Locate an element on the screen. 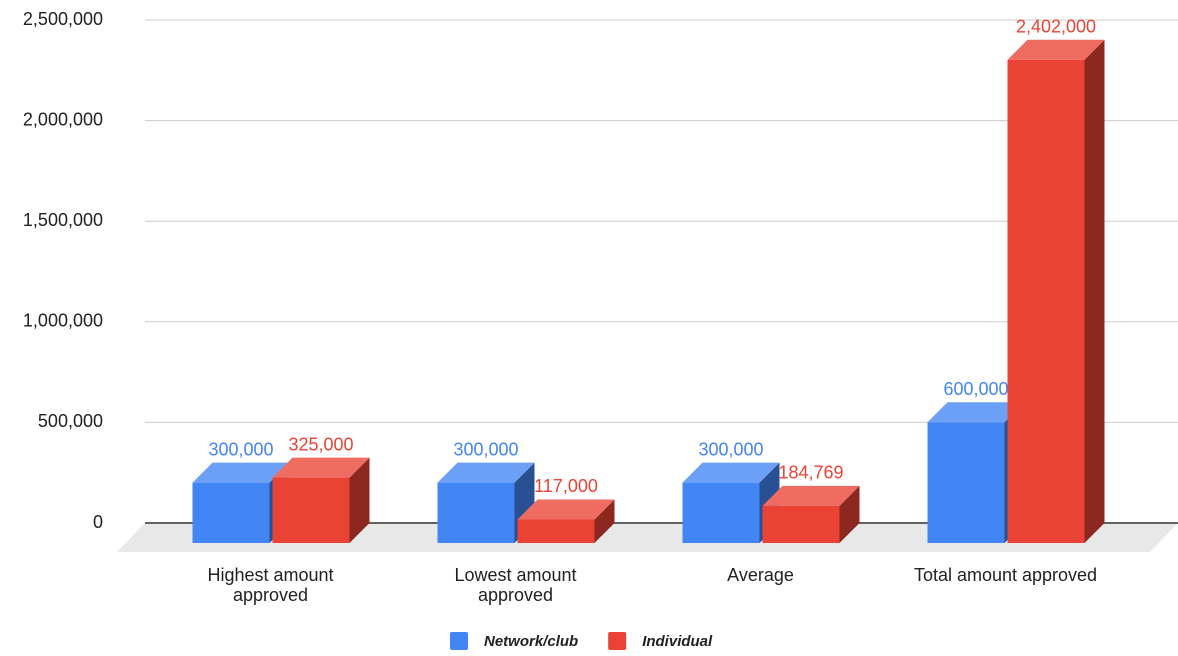 This screenshot has height=656, width=1178. value-label: 184,769 is located at coordinates (810, 473).